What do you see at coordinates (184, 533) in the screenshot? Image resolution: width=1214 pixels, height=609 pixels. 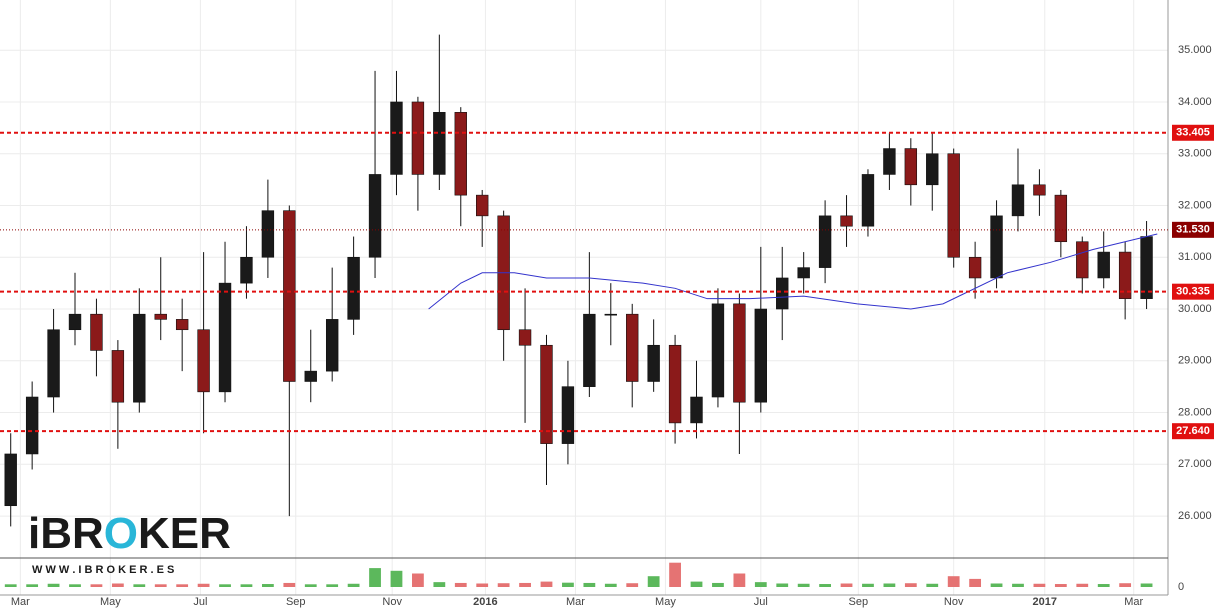 I see `logo-part: KER` at bounding box center [184, 533].